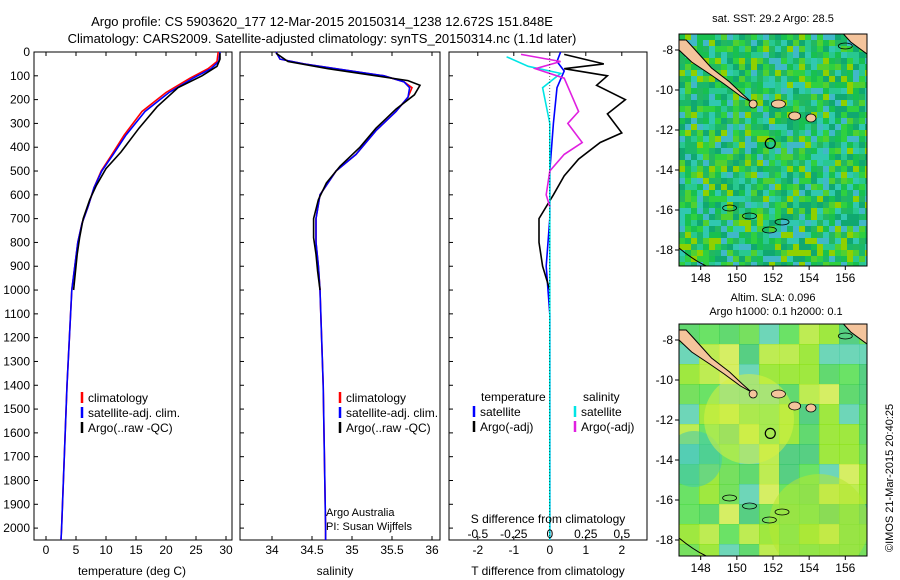 Image resolution: width=900 pixels, height=580 pixels. Describe the element at coordinates (369, 527) in the screenshot. I see `credit-pi: PI: Susan Wijffels` at that location.